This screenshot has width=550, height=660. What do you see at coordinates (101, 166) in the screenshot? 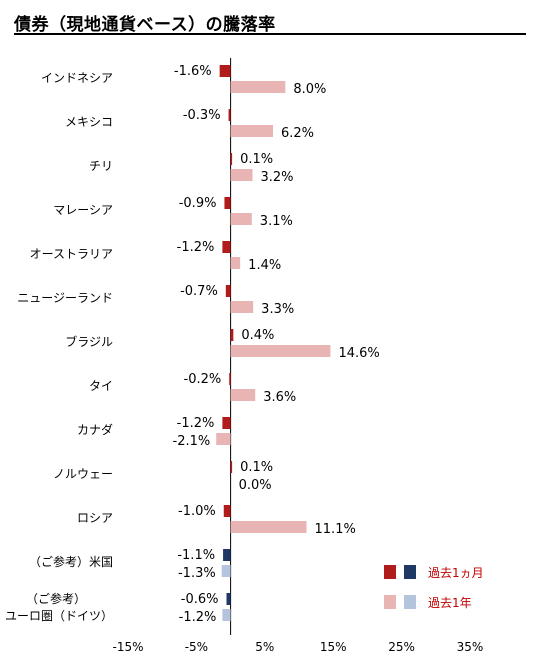
I see `category-label: チリ` at bounding box center [101, 166].